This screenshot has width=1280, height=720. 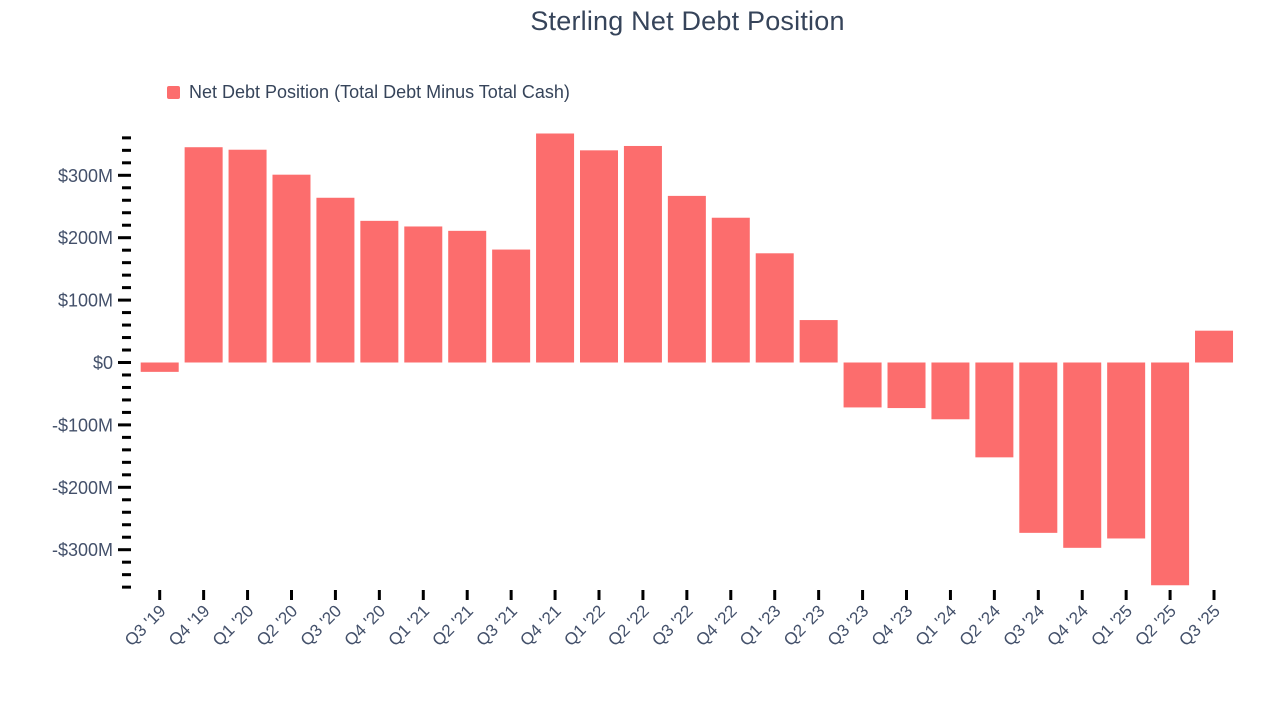 What do you see at coordinates (409, 625) in the screenshot?
I see `x-axis-tick-label: Q1 '21` at bounding box center [409, 625].